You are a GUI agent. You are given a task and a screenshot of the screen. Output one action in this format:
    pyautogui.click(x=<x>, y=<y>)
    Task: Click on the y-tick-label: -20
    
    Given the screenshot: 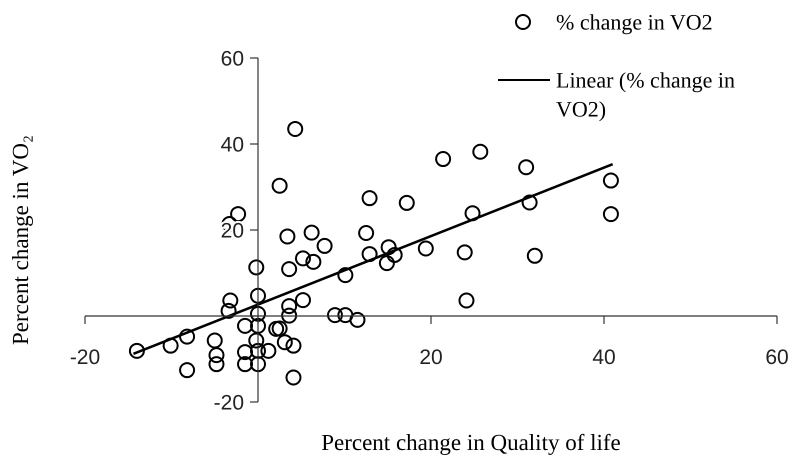 What is the action you would take?
    pyautogui.click(x=229, y=402)
    